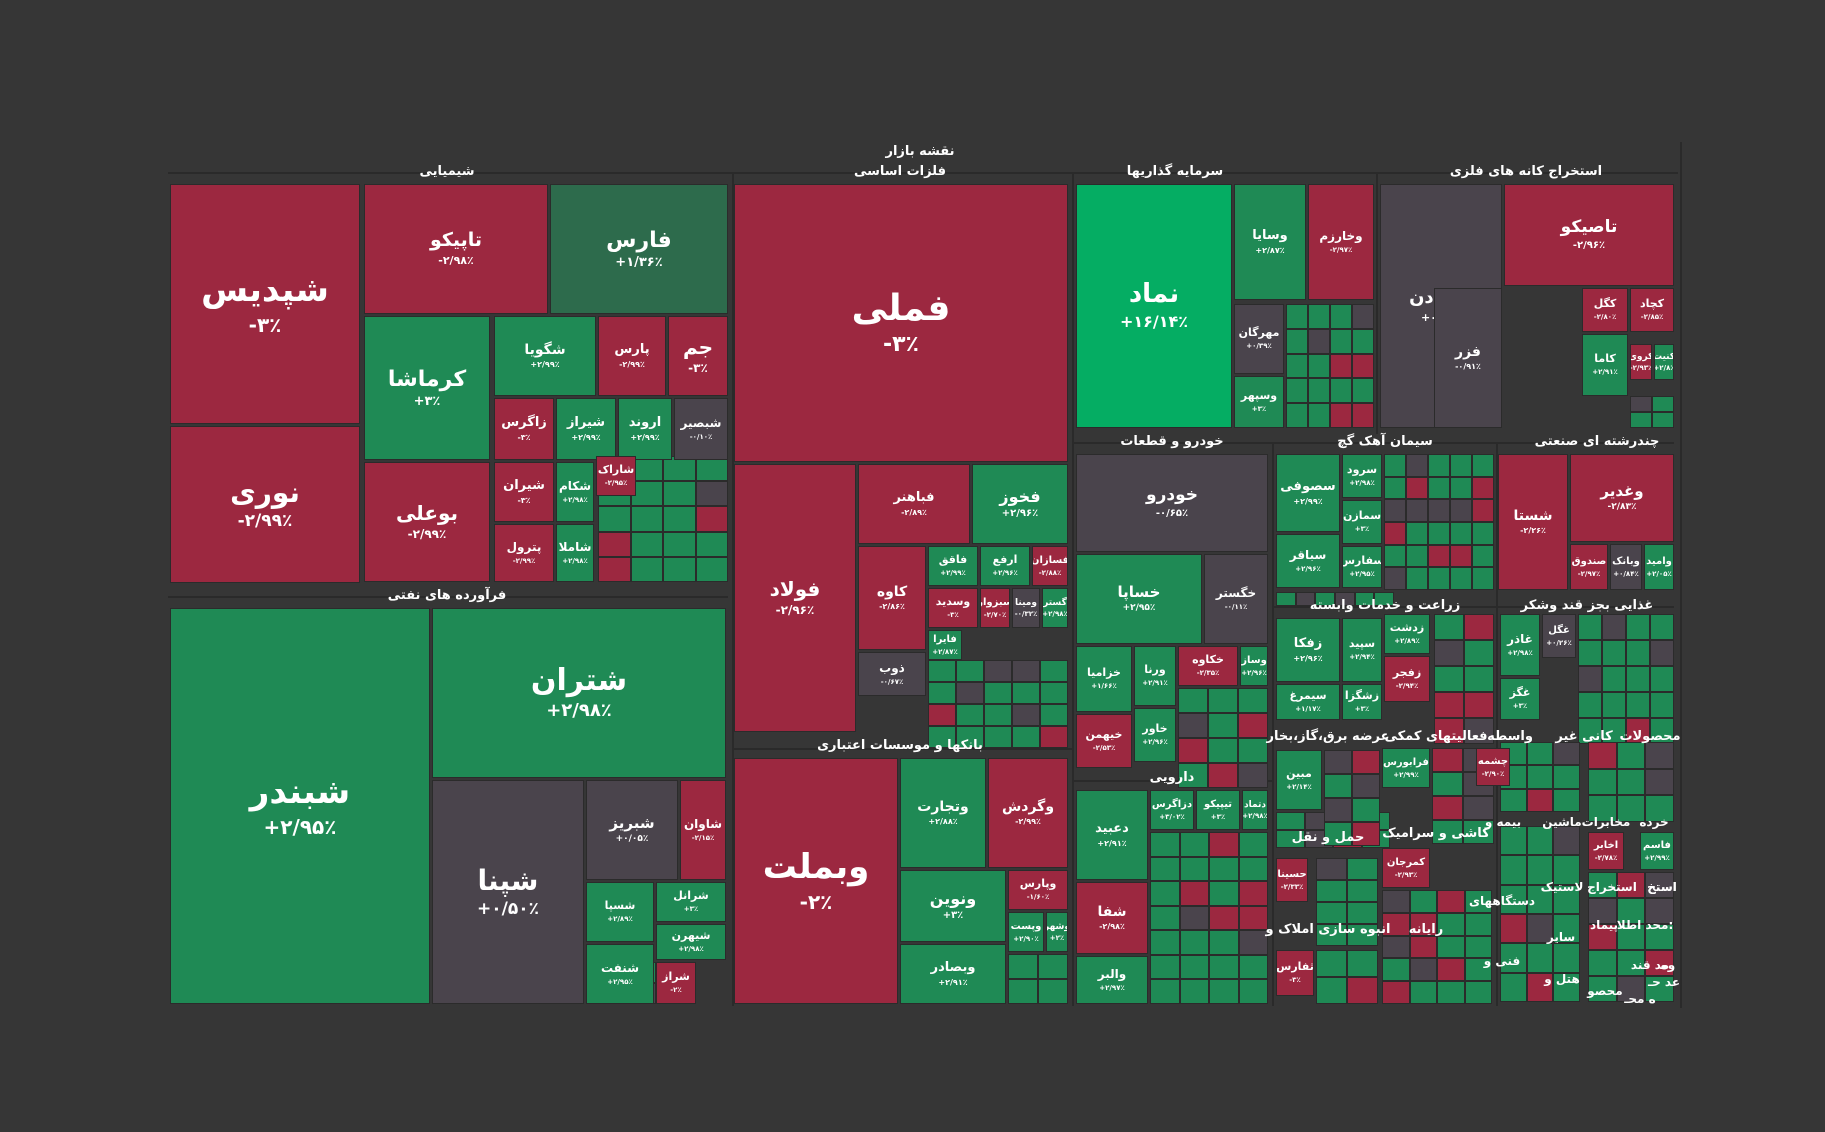  What do you see at coordinates (1028, 813) in the screenshot?
I see `symbol-tile: وگردش -۲/۹۹٪` at bounding box center [1028, 813].